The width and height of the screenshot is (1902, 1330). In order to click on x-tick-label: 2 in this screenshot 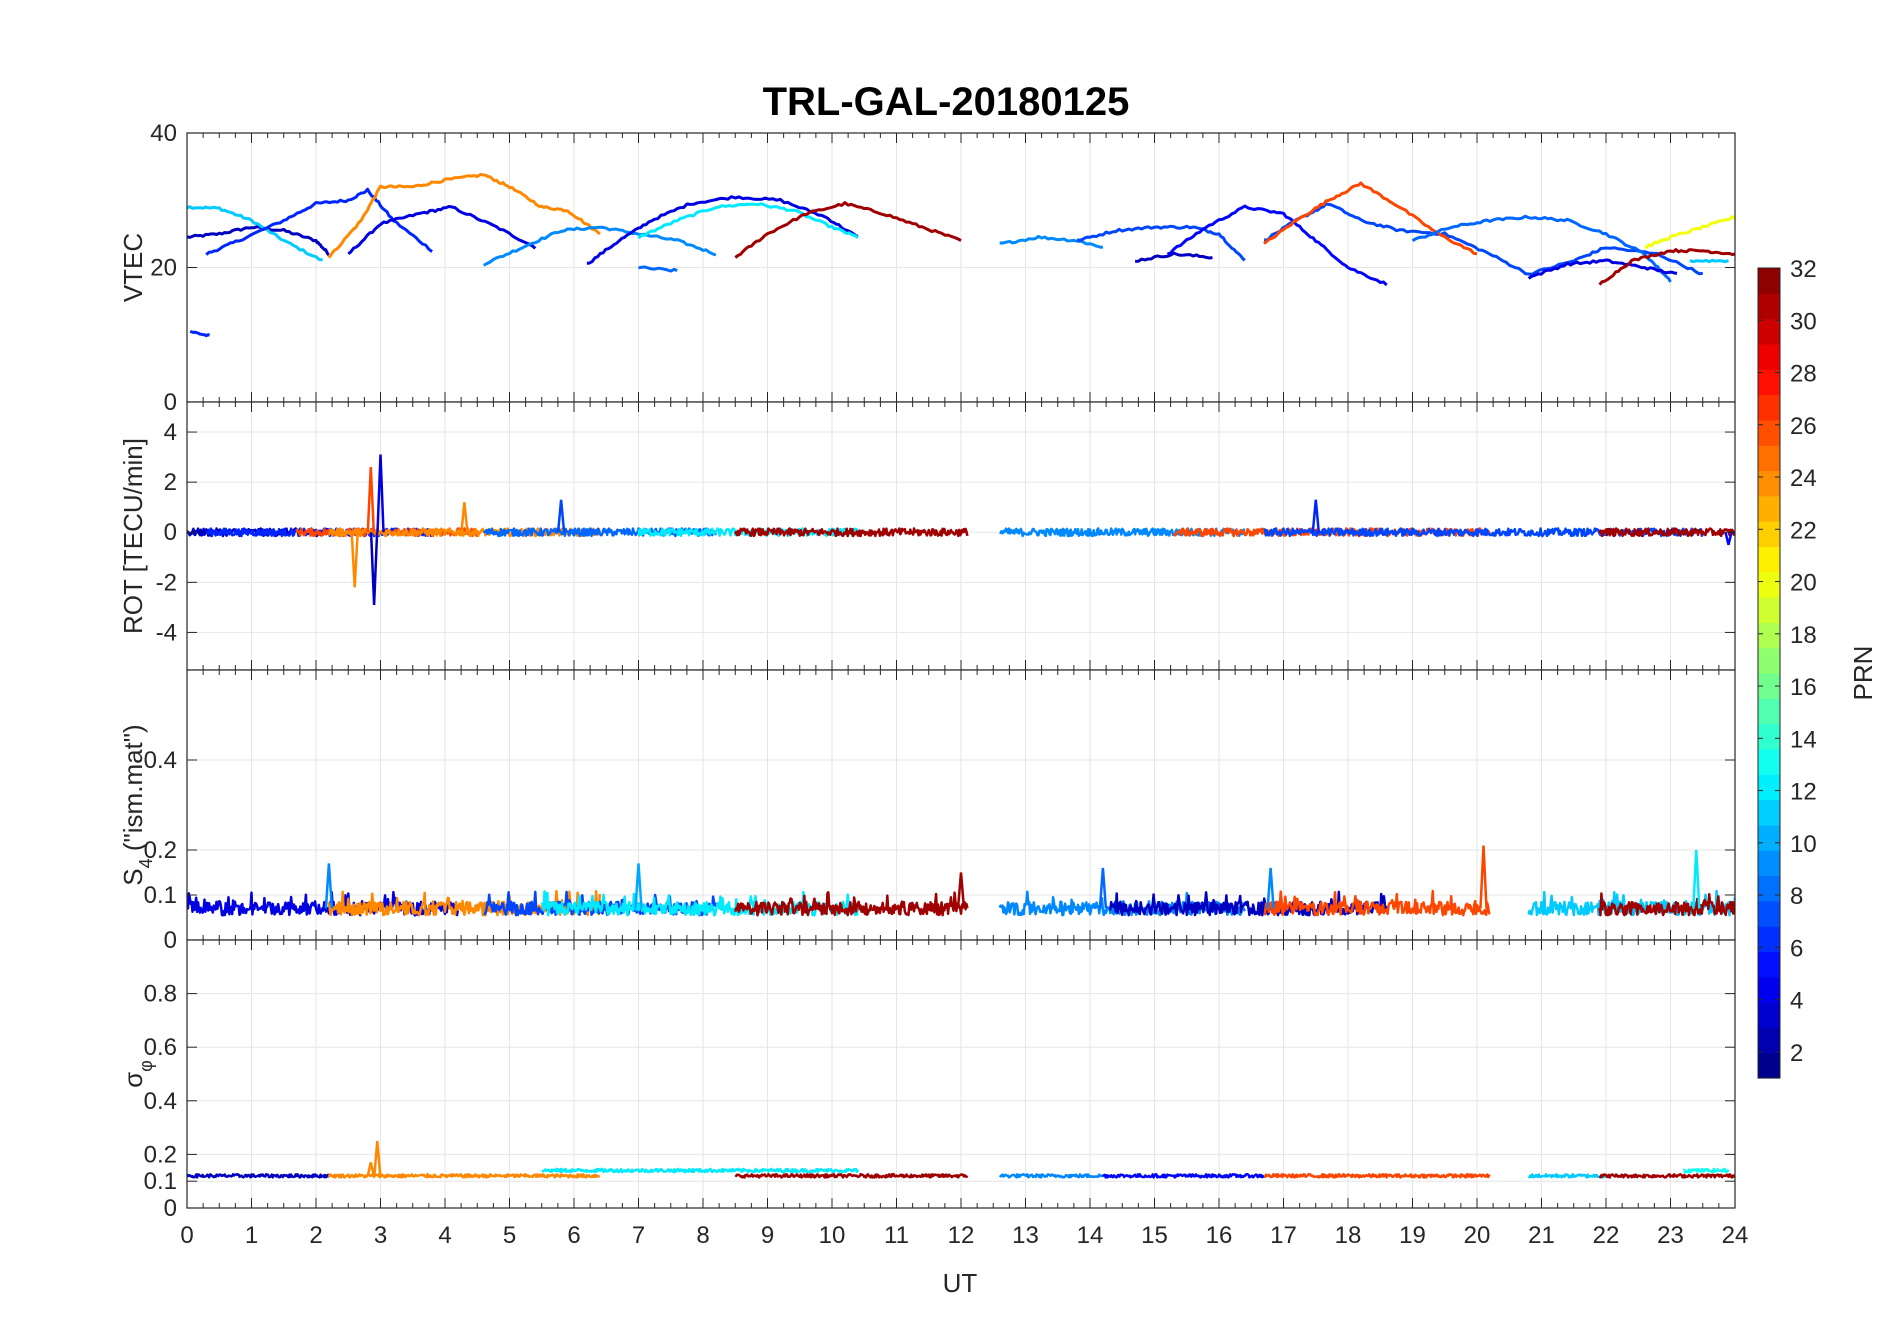, I will do `click(315, 1235)`.